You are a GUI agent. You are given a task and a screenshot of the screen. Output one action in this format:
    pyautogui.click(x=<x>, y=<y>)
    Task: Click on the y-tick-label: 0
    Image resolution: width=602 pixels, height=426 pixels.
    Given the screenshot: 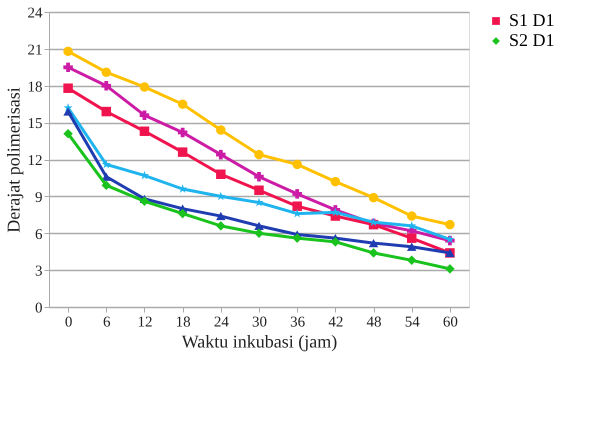 What is the action you would take?
    pyautogui.click(x=38, y=308)
    